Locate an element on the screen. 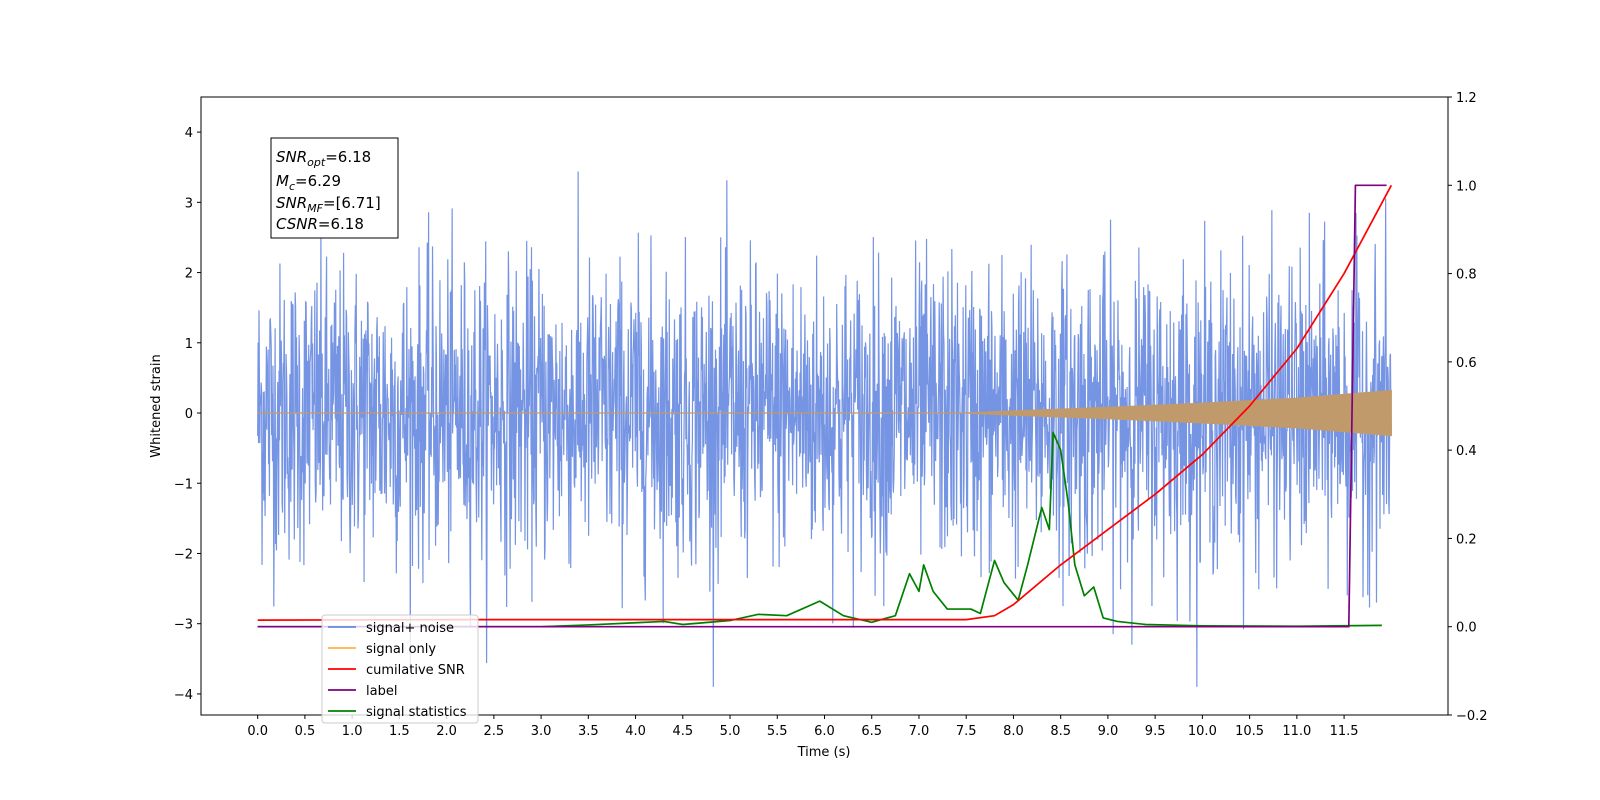  x-tick-label: 11.5 is located at coordinates (1344, 731).